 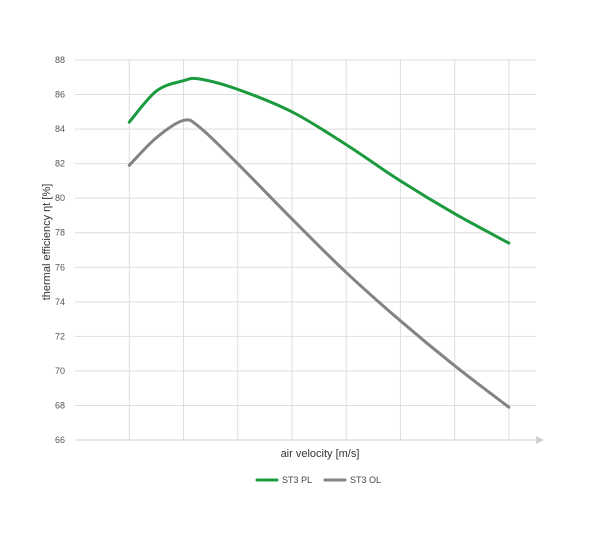 What do you see at coordinates (47, 242) in the screenshot?
I see `y-axis-label: thermal efficiency ηt [%]` at bounding box center [47, 242].